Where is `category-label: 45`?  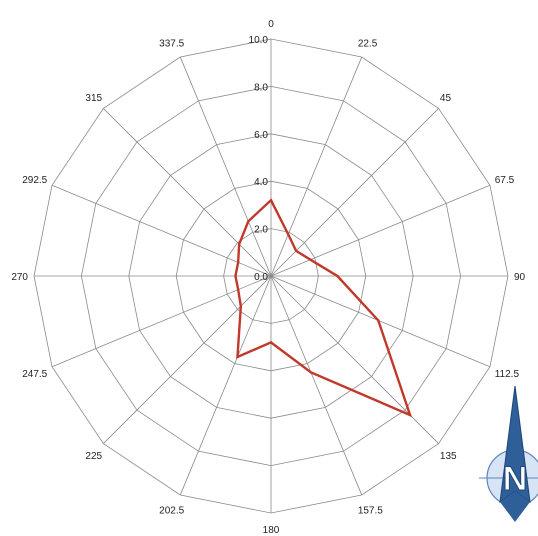 category-label: 45 is located at coordinates (446, 98).